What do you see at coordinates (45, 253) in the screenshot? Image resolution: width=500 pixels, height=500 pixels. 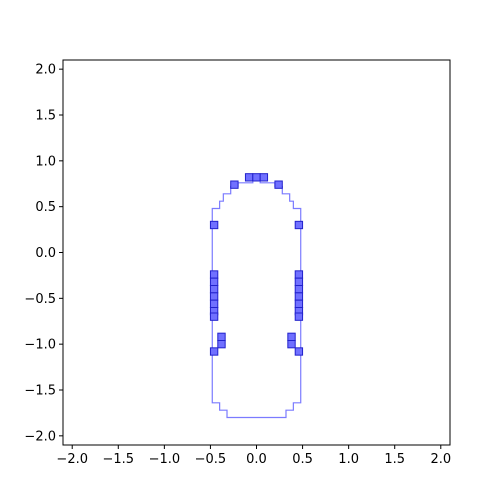 I see `y-tick-label: 0.0` at bounding box center [45, 253].